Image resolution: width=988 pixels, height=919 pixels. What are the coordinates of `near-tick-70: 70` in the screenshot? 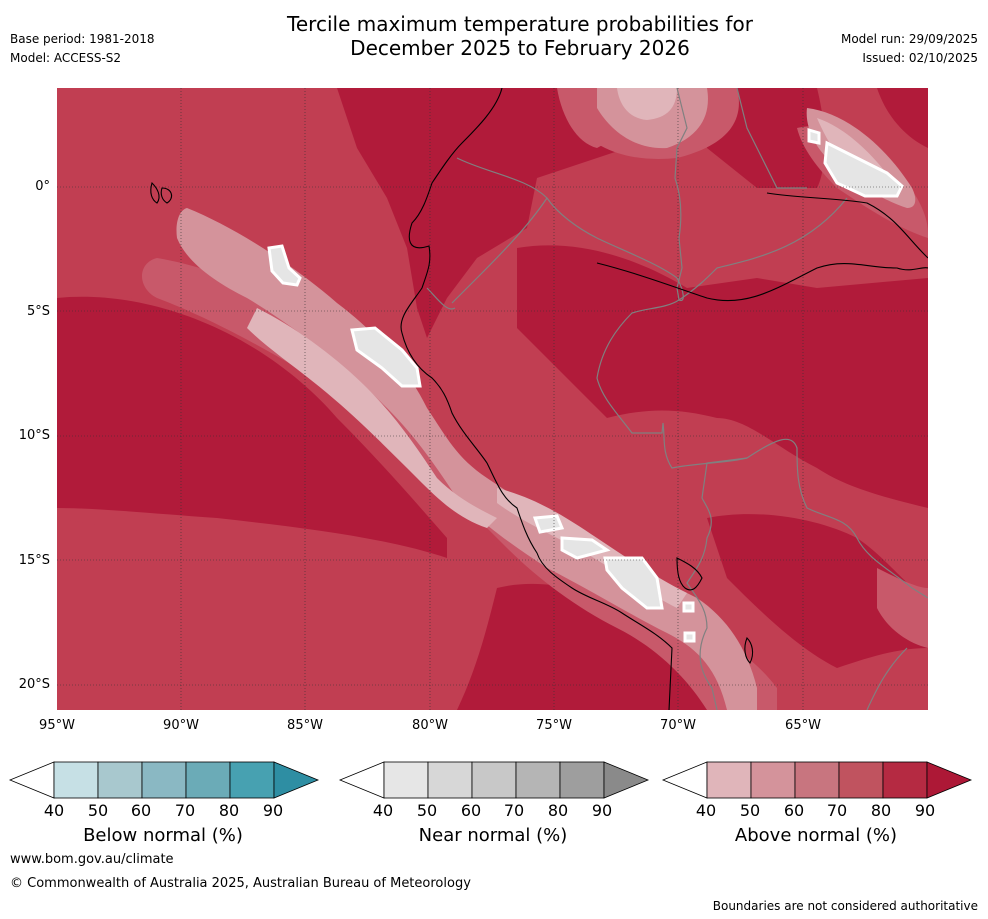 It's located at (514, 810).